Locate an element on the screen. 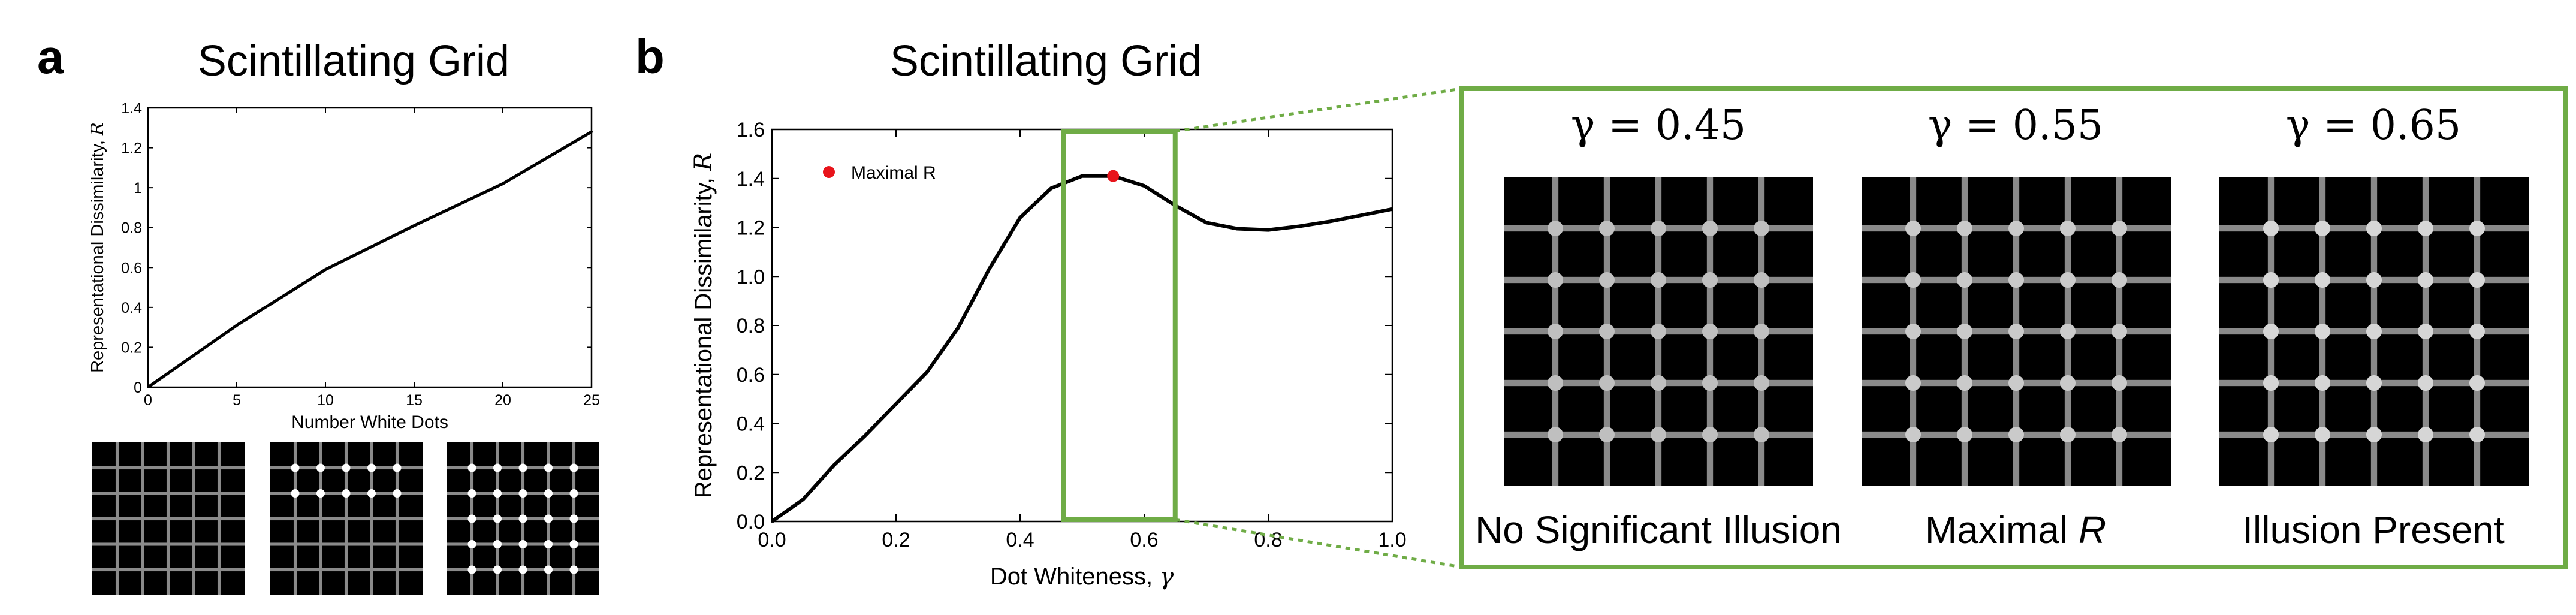 The width and height of the screenshot is (2576, 615). panel-a-data-points is located at coordinates (370, 259).